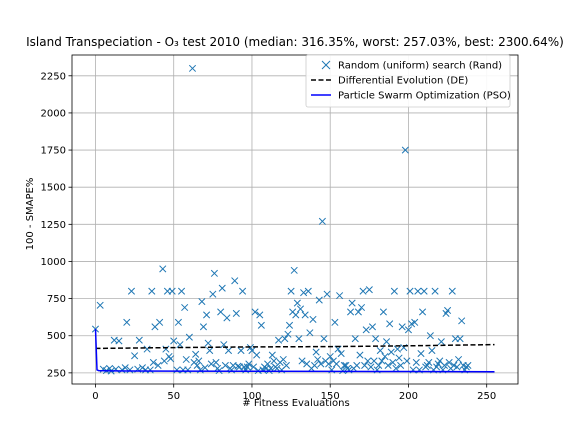 The width and height of the screenshot is (576, 432). I want to click on legend-label-pso: Particle Swarm Optimization (PSO), so click(424, 96).